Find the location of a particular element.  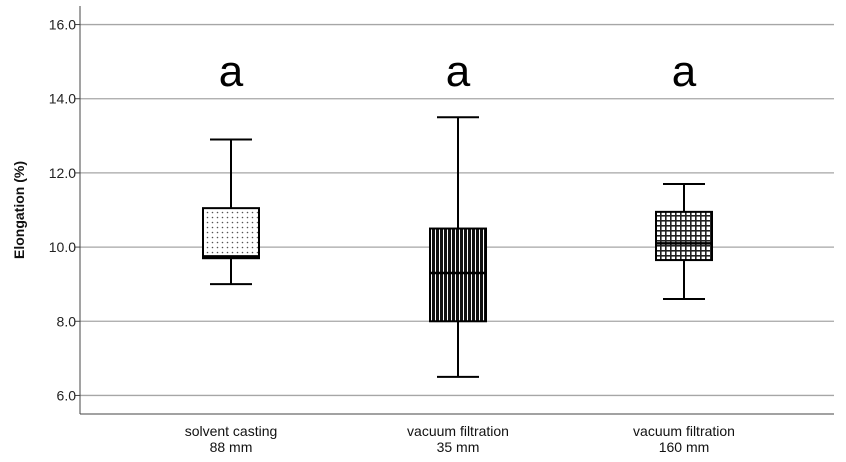

category-label-3-line1: vacuum filtration is located at coordinates (684, 431).